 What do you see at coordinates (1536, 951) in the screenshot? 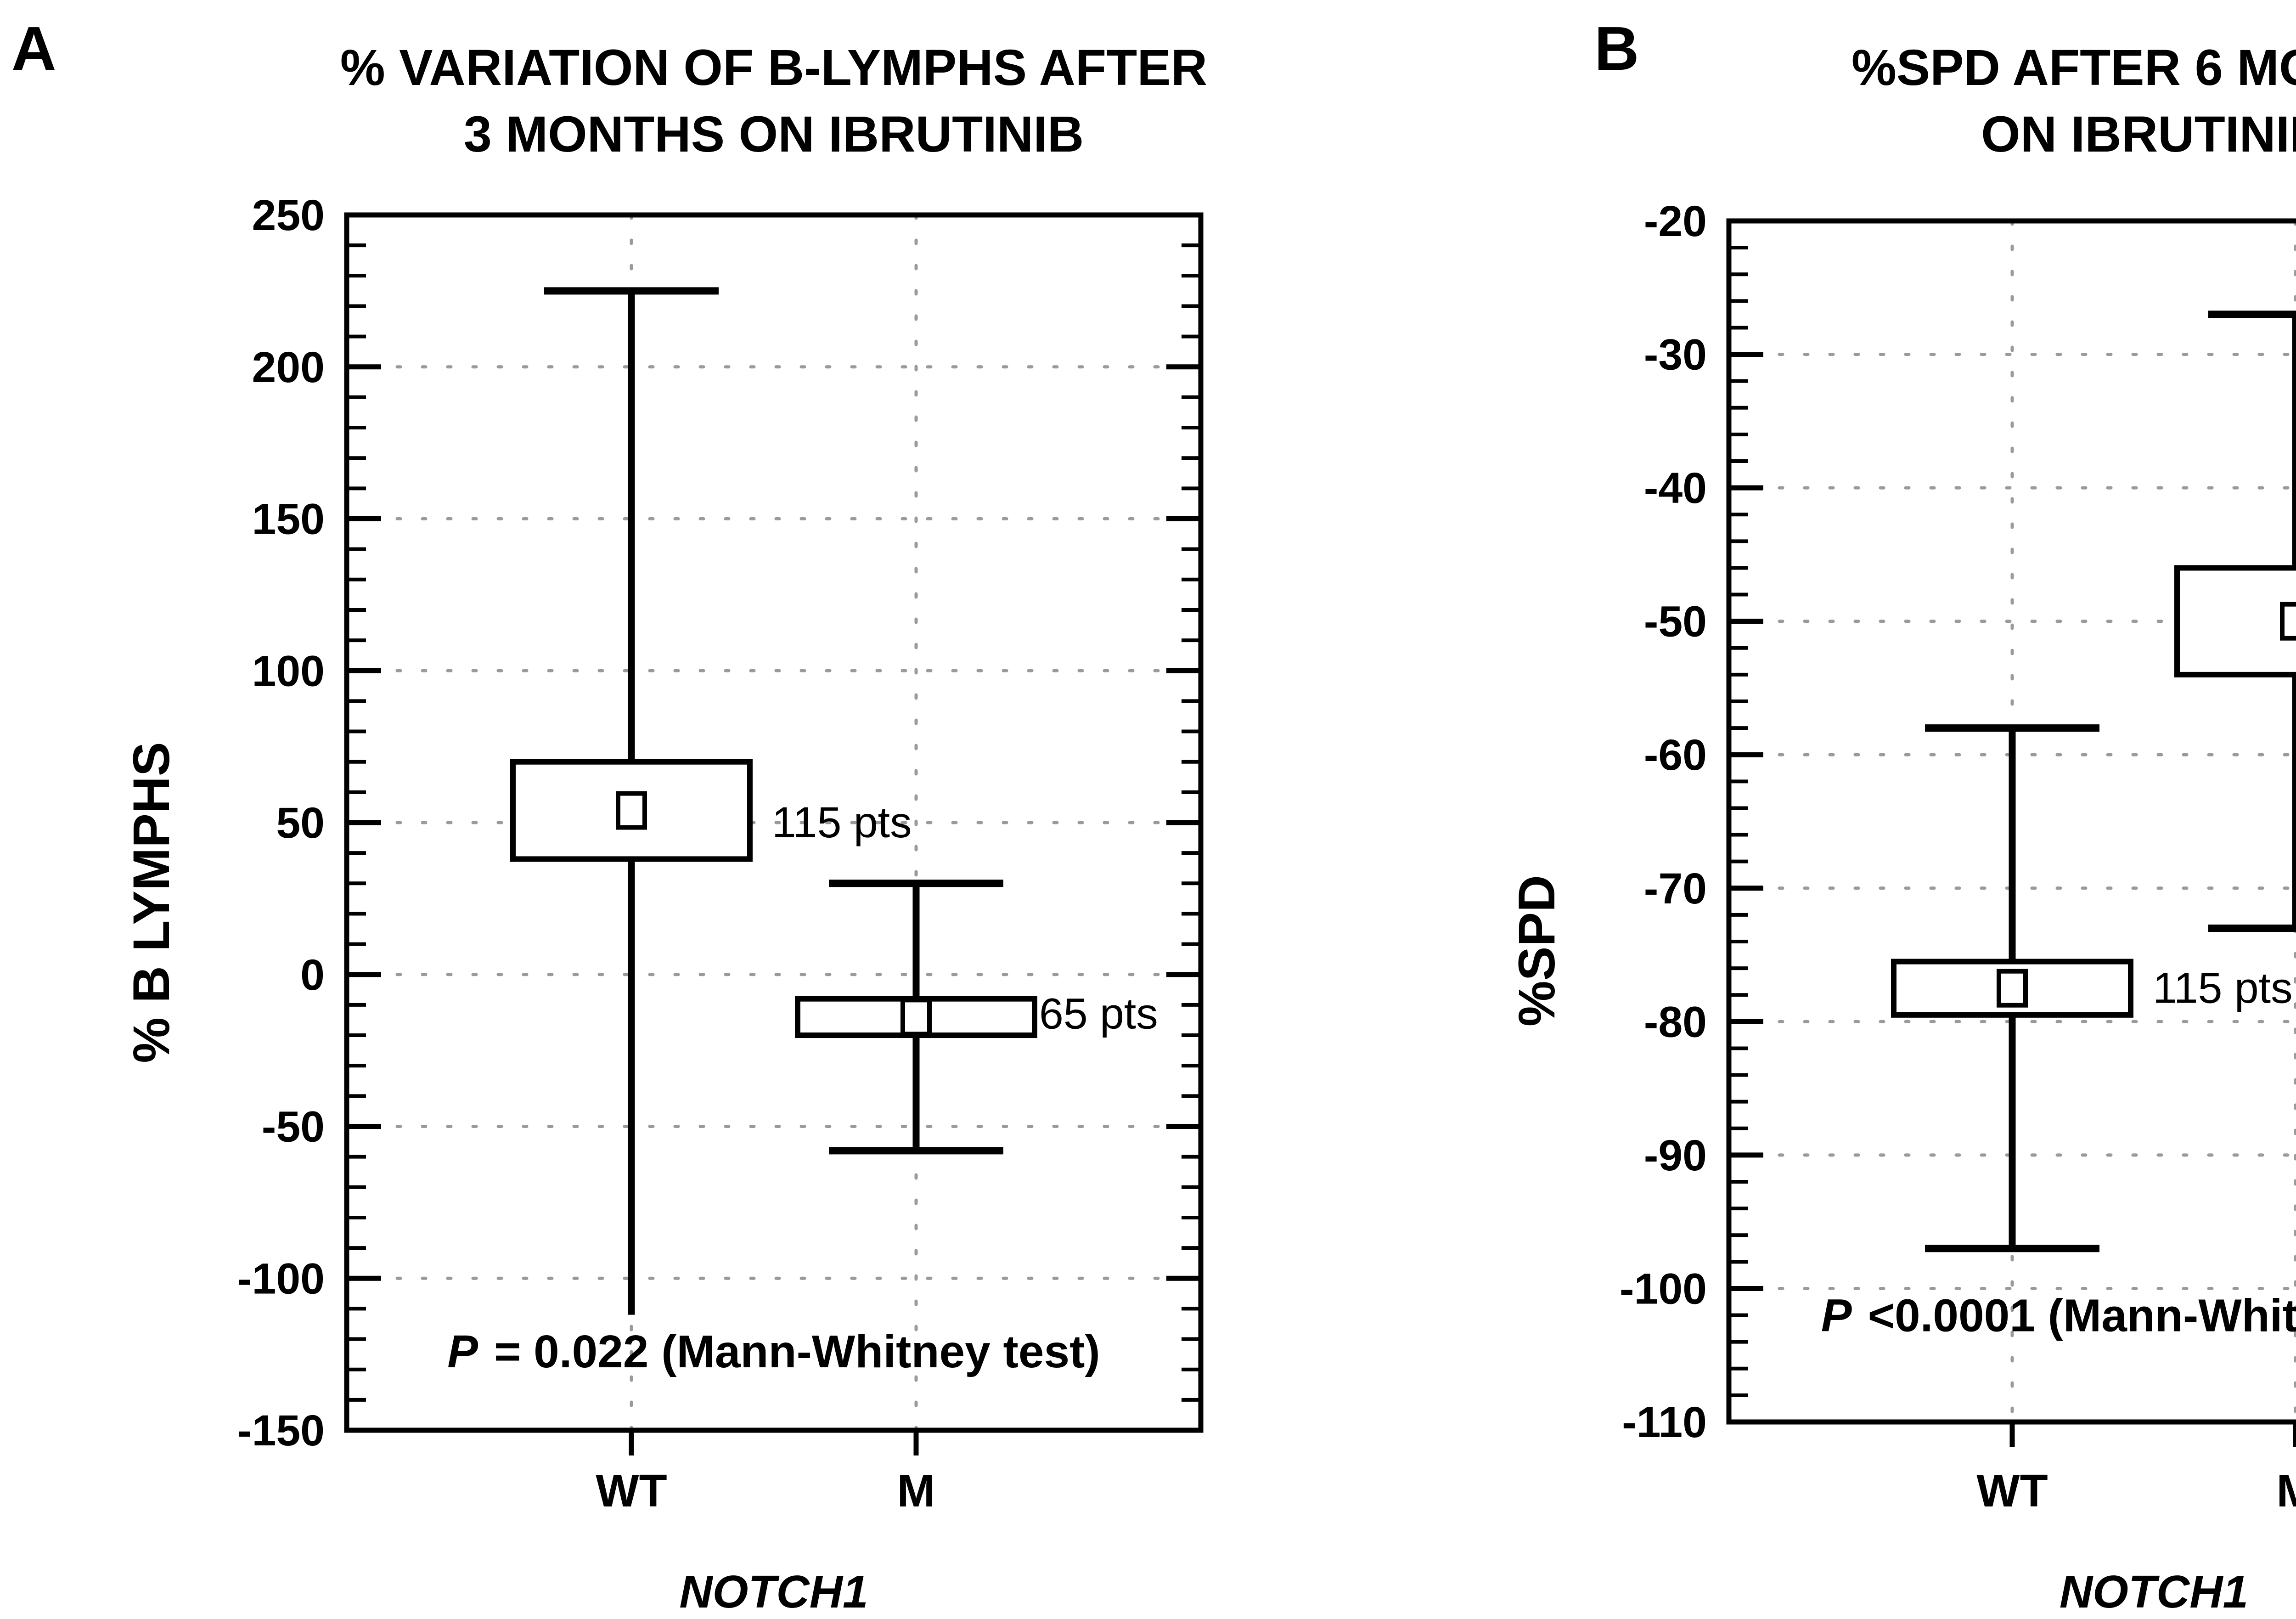
I see `y-axis-label-b: %SPD` at bounding box center [1536, 951].